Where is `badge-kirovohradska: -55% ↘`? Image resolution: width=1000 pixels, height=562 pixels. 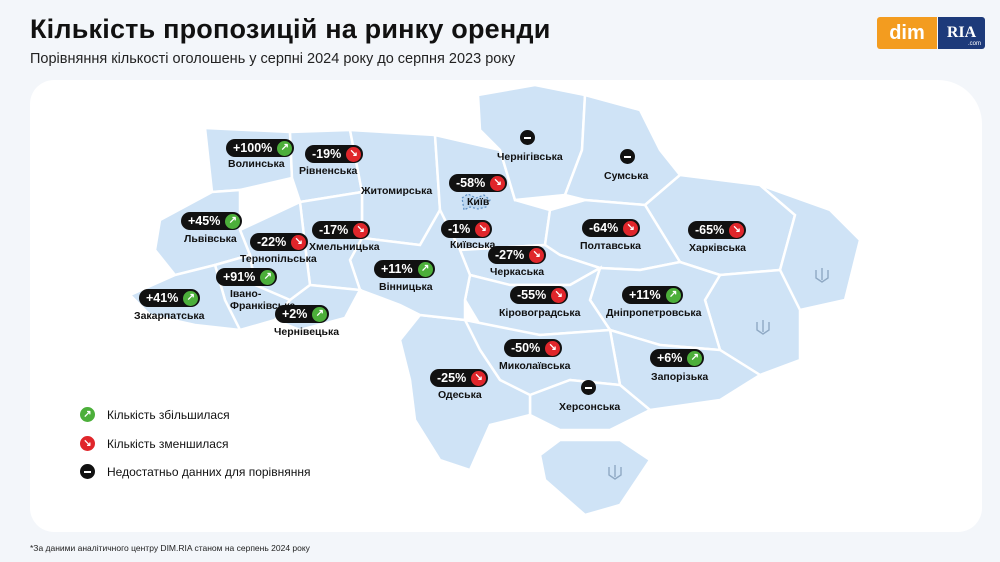 badge-kirovohradska: -55% ↘ is located at coordinates (539, 295).